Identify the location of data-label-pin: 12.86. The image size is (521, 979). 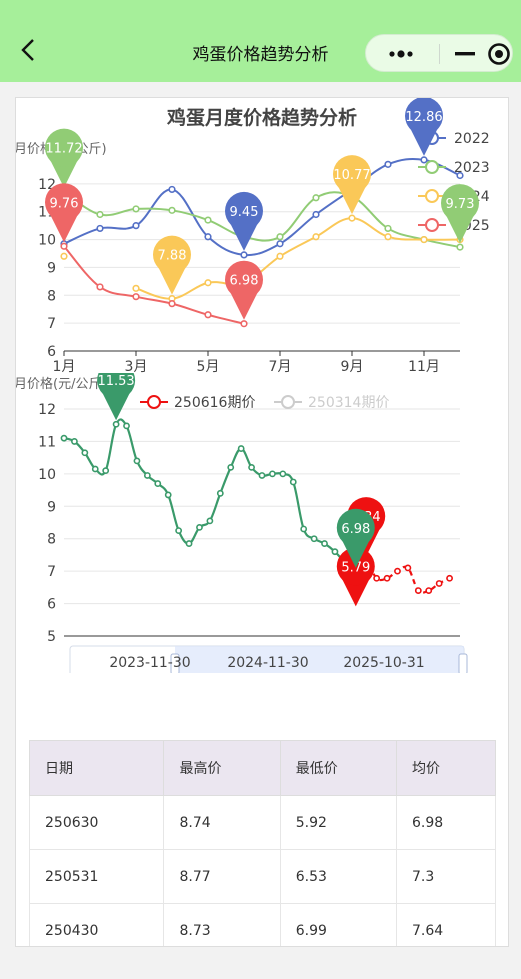
(424, 127).